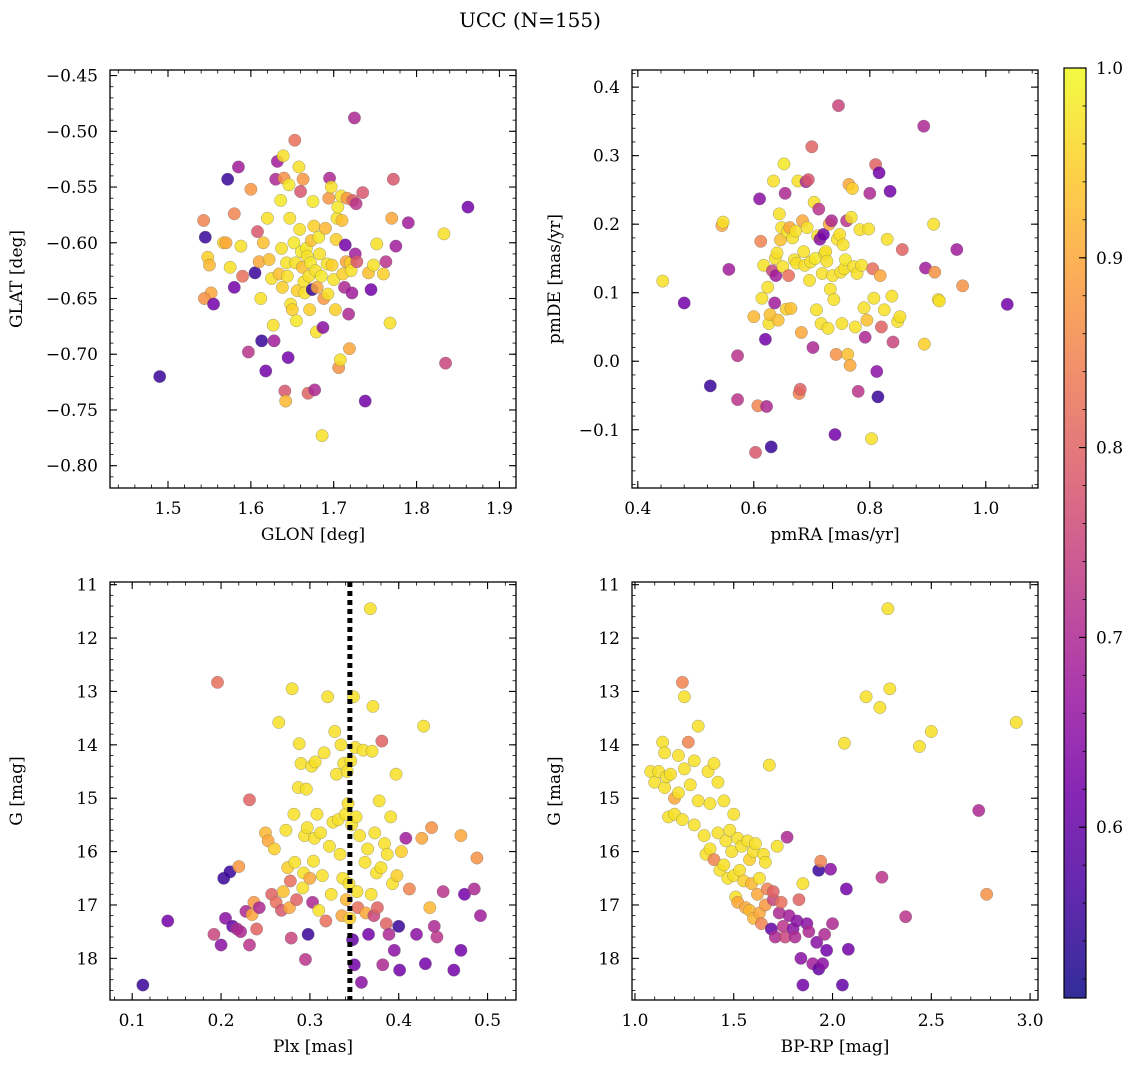  I want to click on y-tick-label: 14, so click(87, 746).